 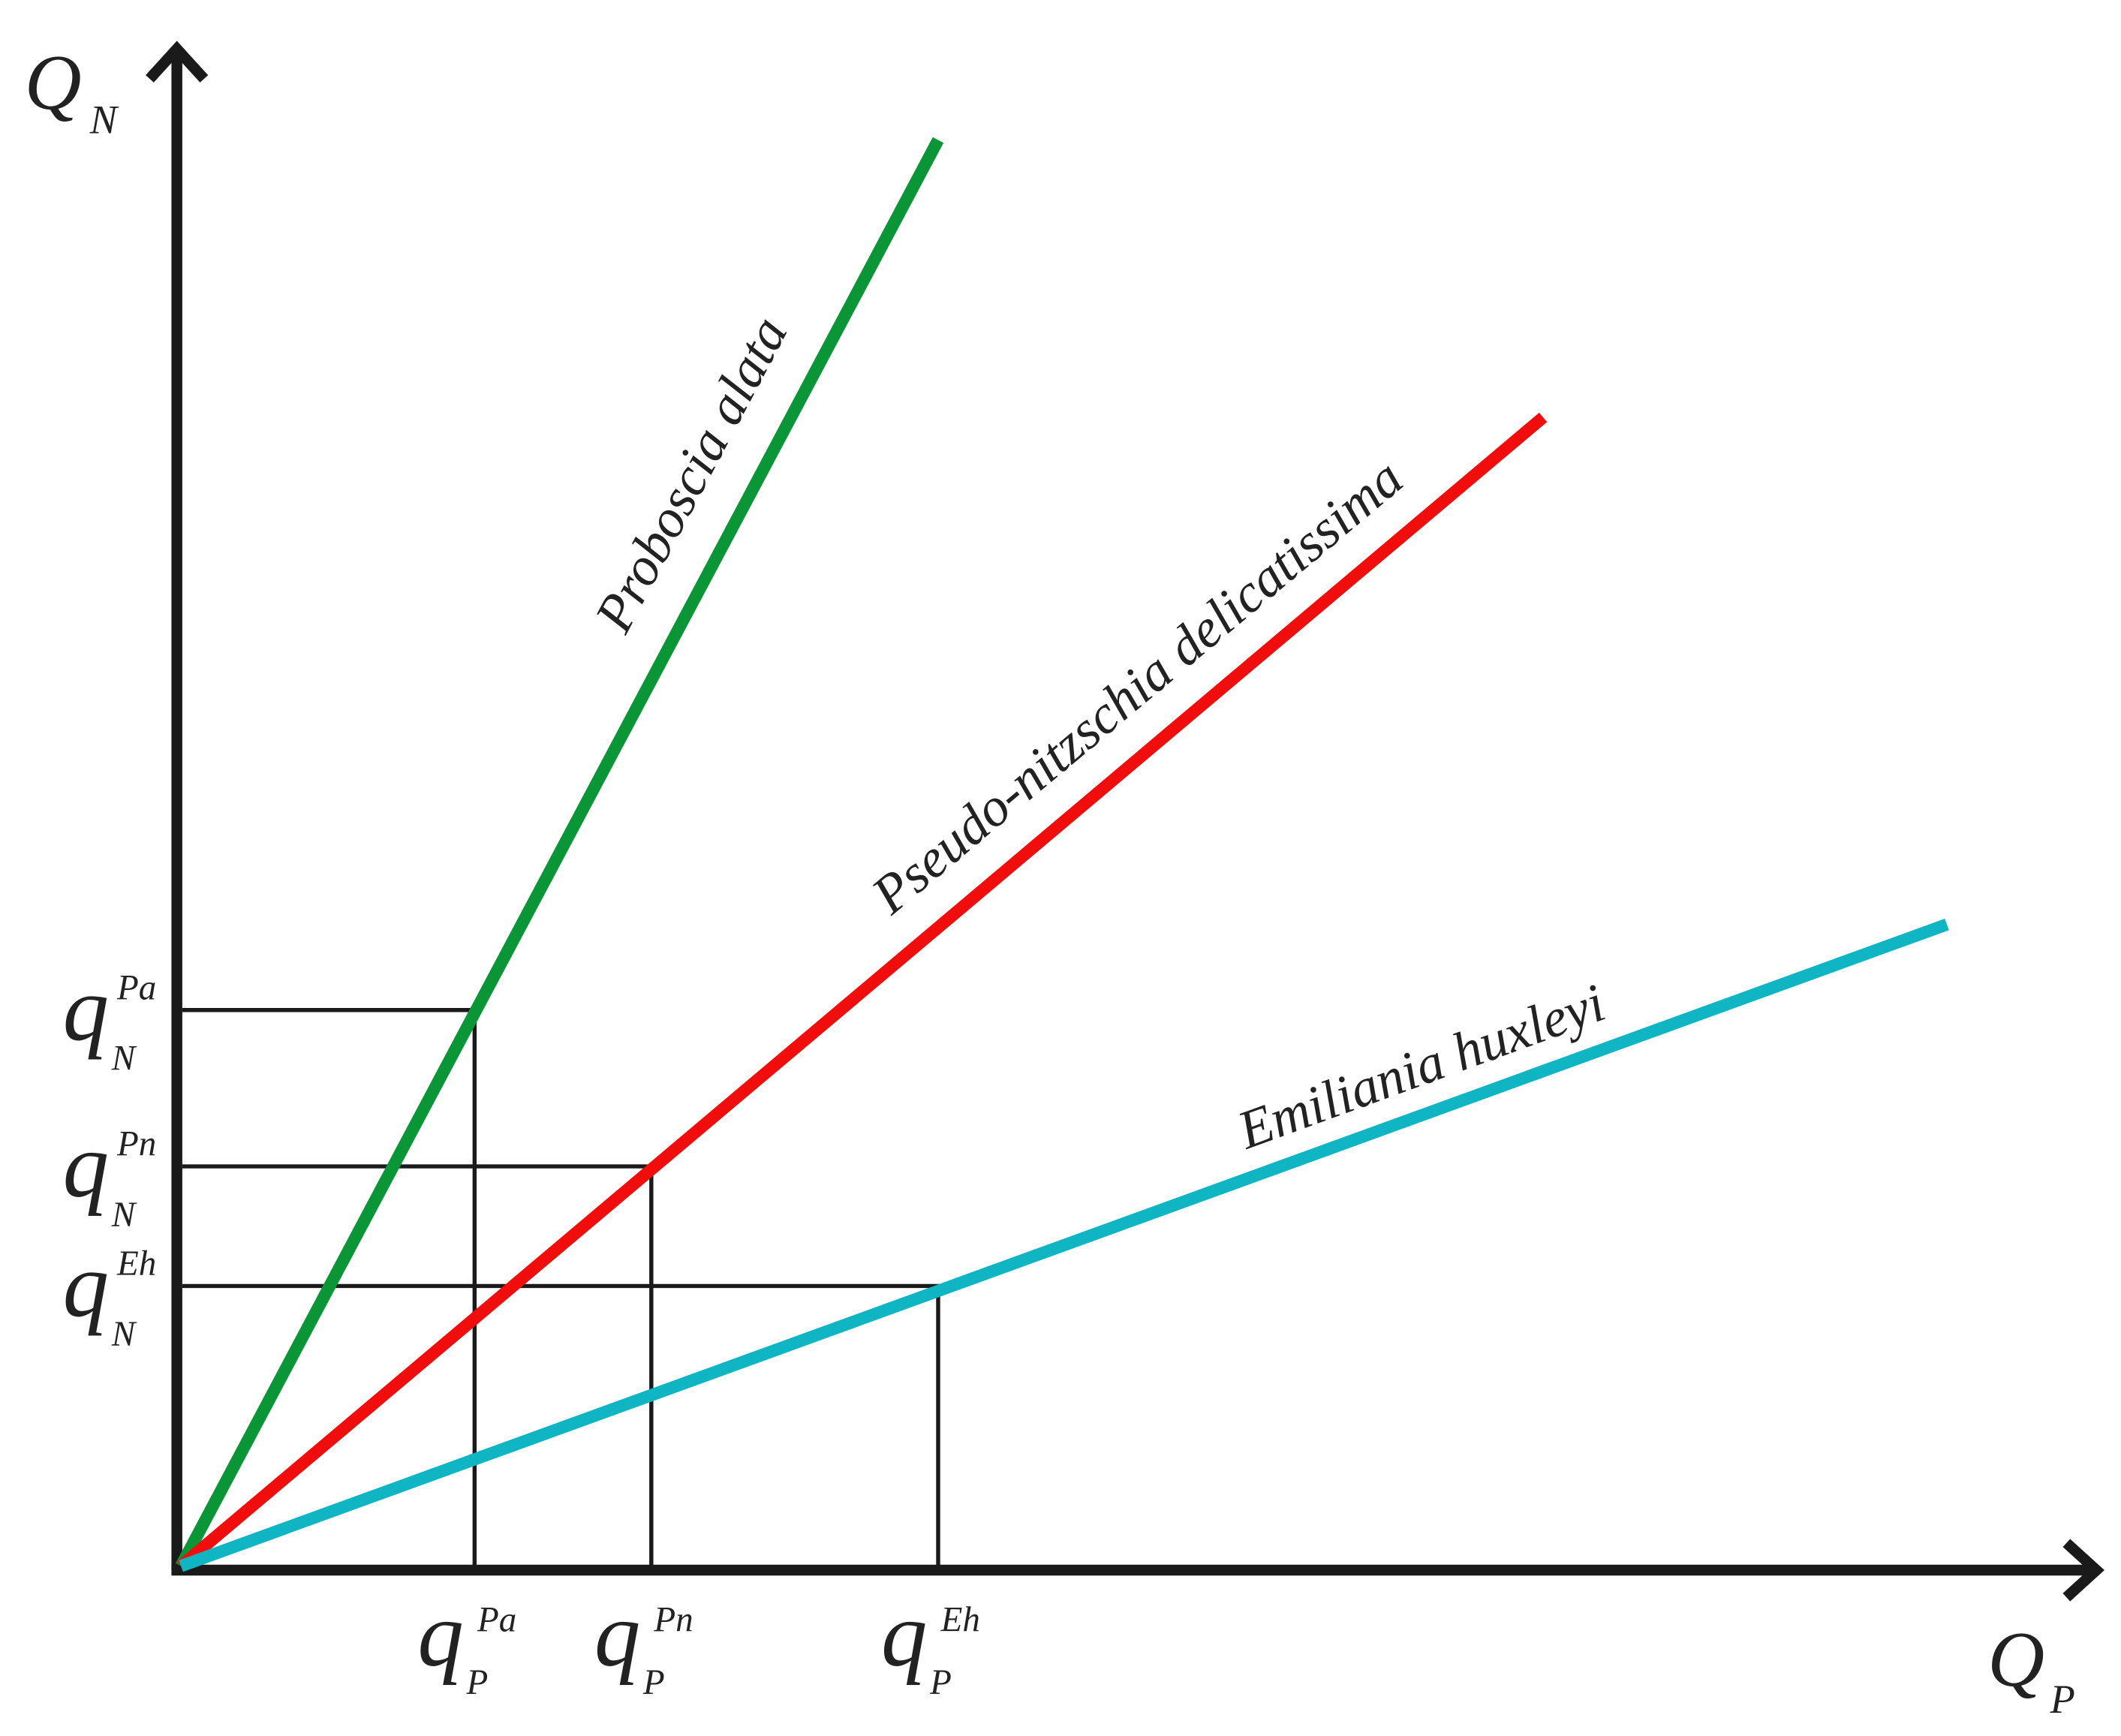 I want to click on y-axis-symbol: Q, so click(x=54, y=82).